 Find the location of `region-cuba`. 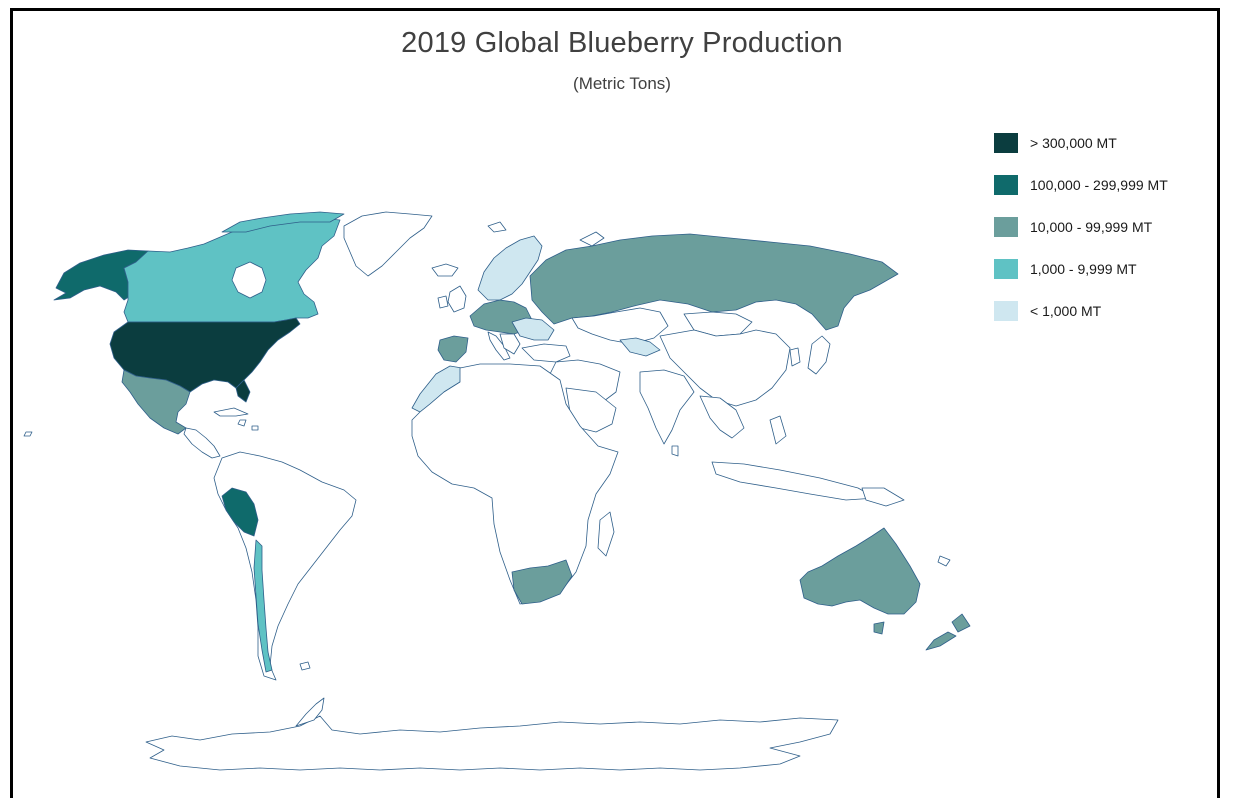

region-cuba is located at coordinates (231, 412).